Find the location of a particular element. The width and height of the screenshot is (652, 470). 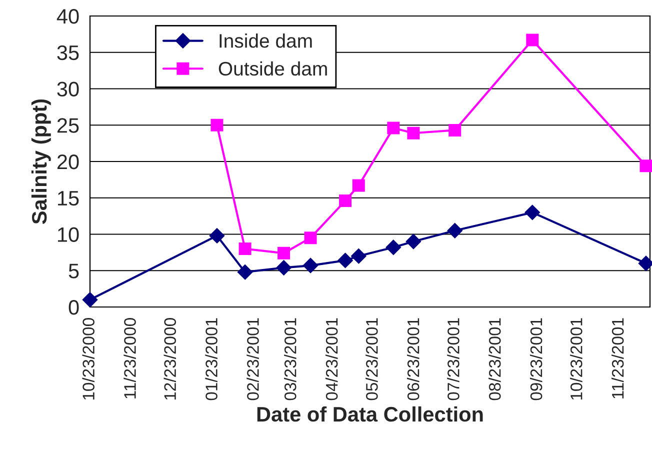

y-tick-label: 25 is located at coordinates (68, 125).